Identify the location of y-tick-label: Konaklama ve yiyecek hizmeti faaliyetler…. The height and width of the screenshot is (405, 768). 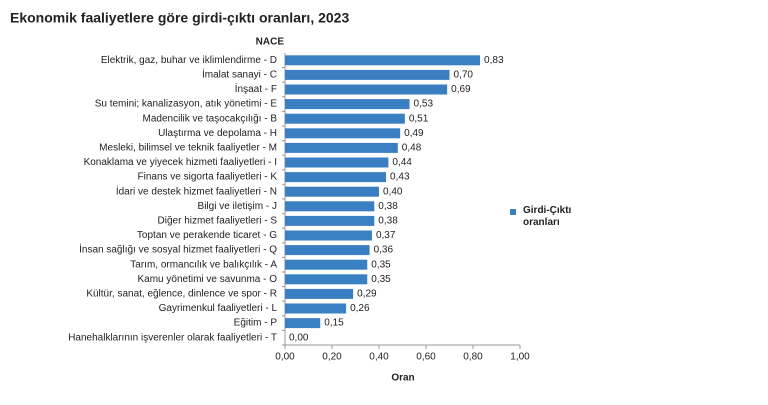
(180, 162).